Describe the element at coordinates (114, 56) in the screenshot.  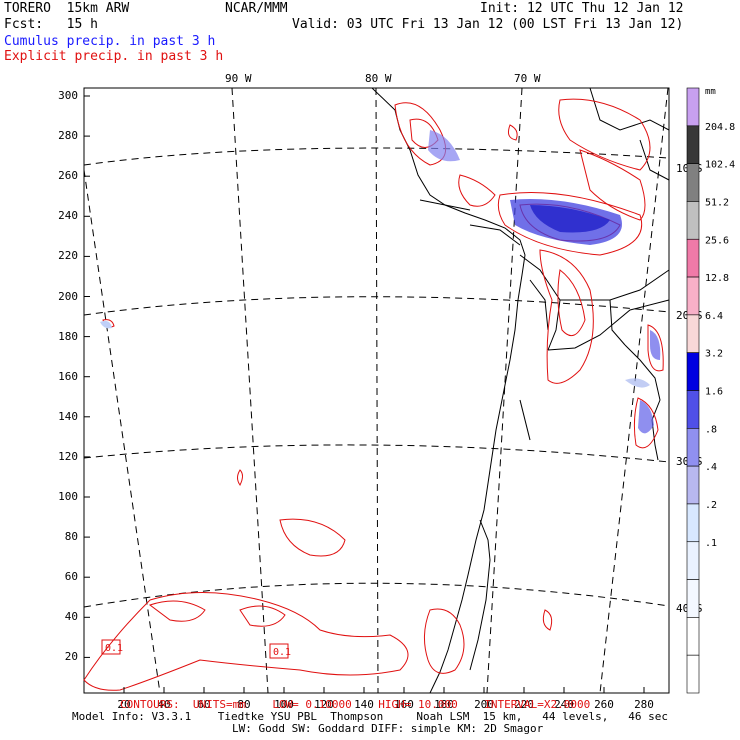
I see `explicit-legend: Explicit precip. in past 3 h` at that location.